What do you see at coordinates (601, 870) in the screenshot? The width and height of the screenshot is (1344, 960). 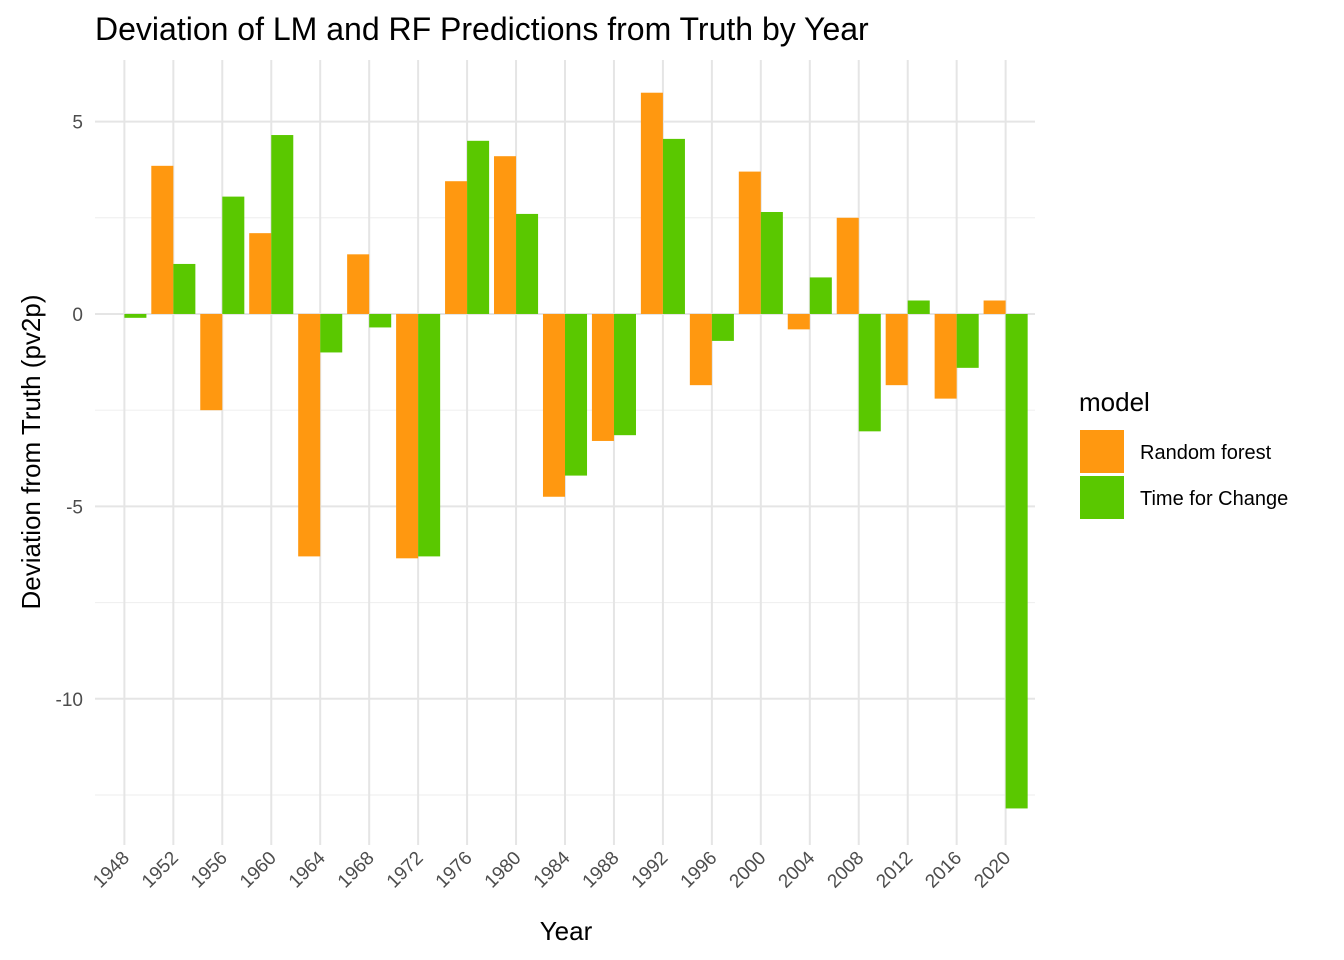 I see `x-tick-label: 1988` at bounding box center [601, 870].